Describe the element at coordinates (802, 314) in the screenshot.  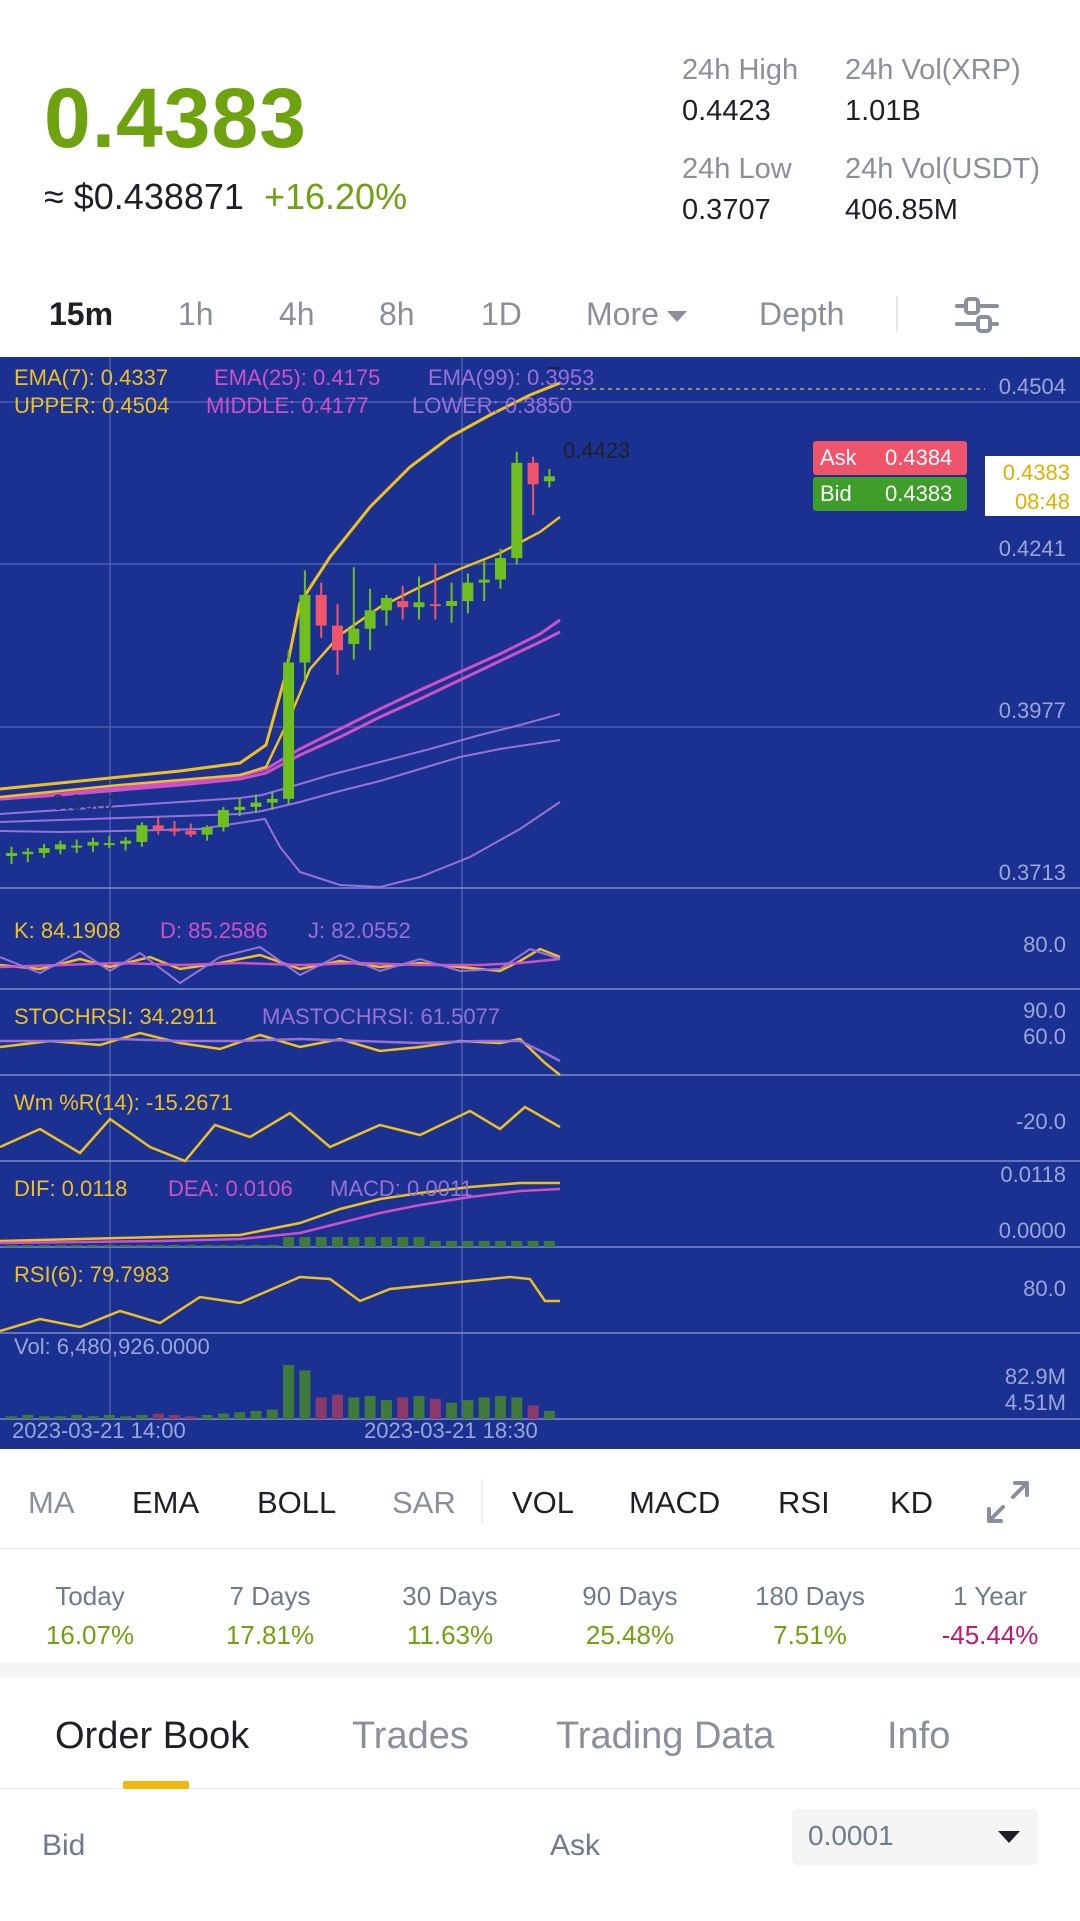
I see `tab-depth: Depth` at that location.